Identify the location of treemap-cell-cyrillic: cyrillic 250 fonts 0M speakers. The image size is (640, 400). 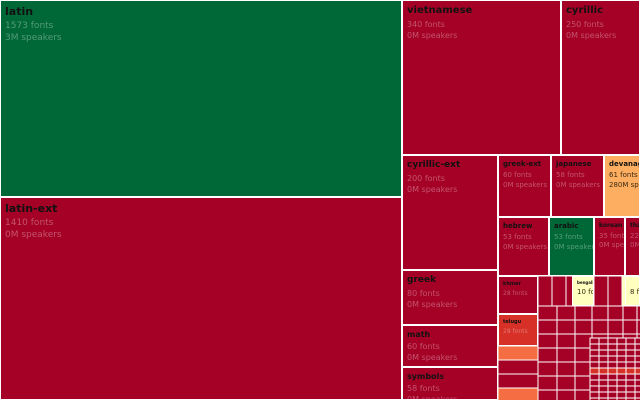
(600, 77).